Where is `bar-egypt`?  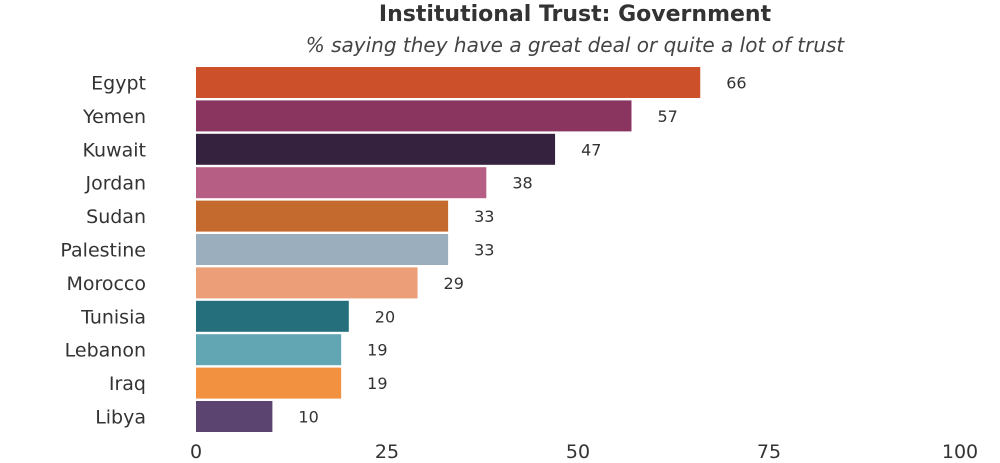 bar-egypt is located at coordinates (448, 82).